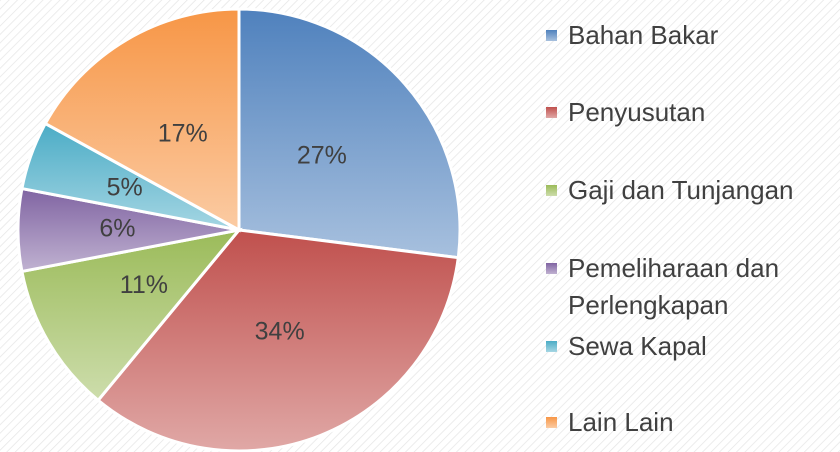  What do you see at coordinates (144, 285) in the screenshot?
I see `data-label: 11%` at bounding box center [144, 285].